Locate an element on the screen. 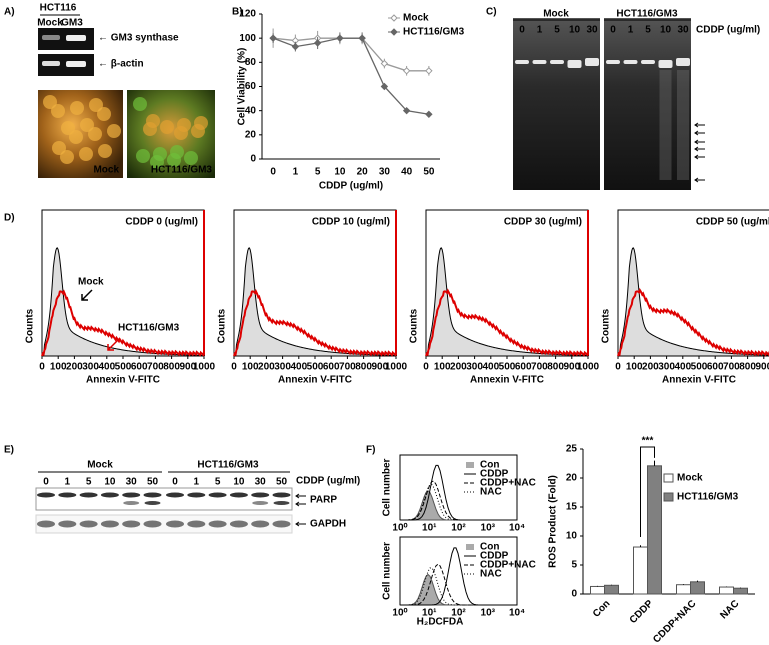 Image resolution: width=769 pixels, height=645 pixels. x-tick-label: 10³ is located at coordinates (488, 613).